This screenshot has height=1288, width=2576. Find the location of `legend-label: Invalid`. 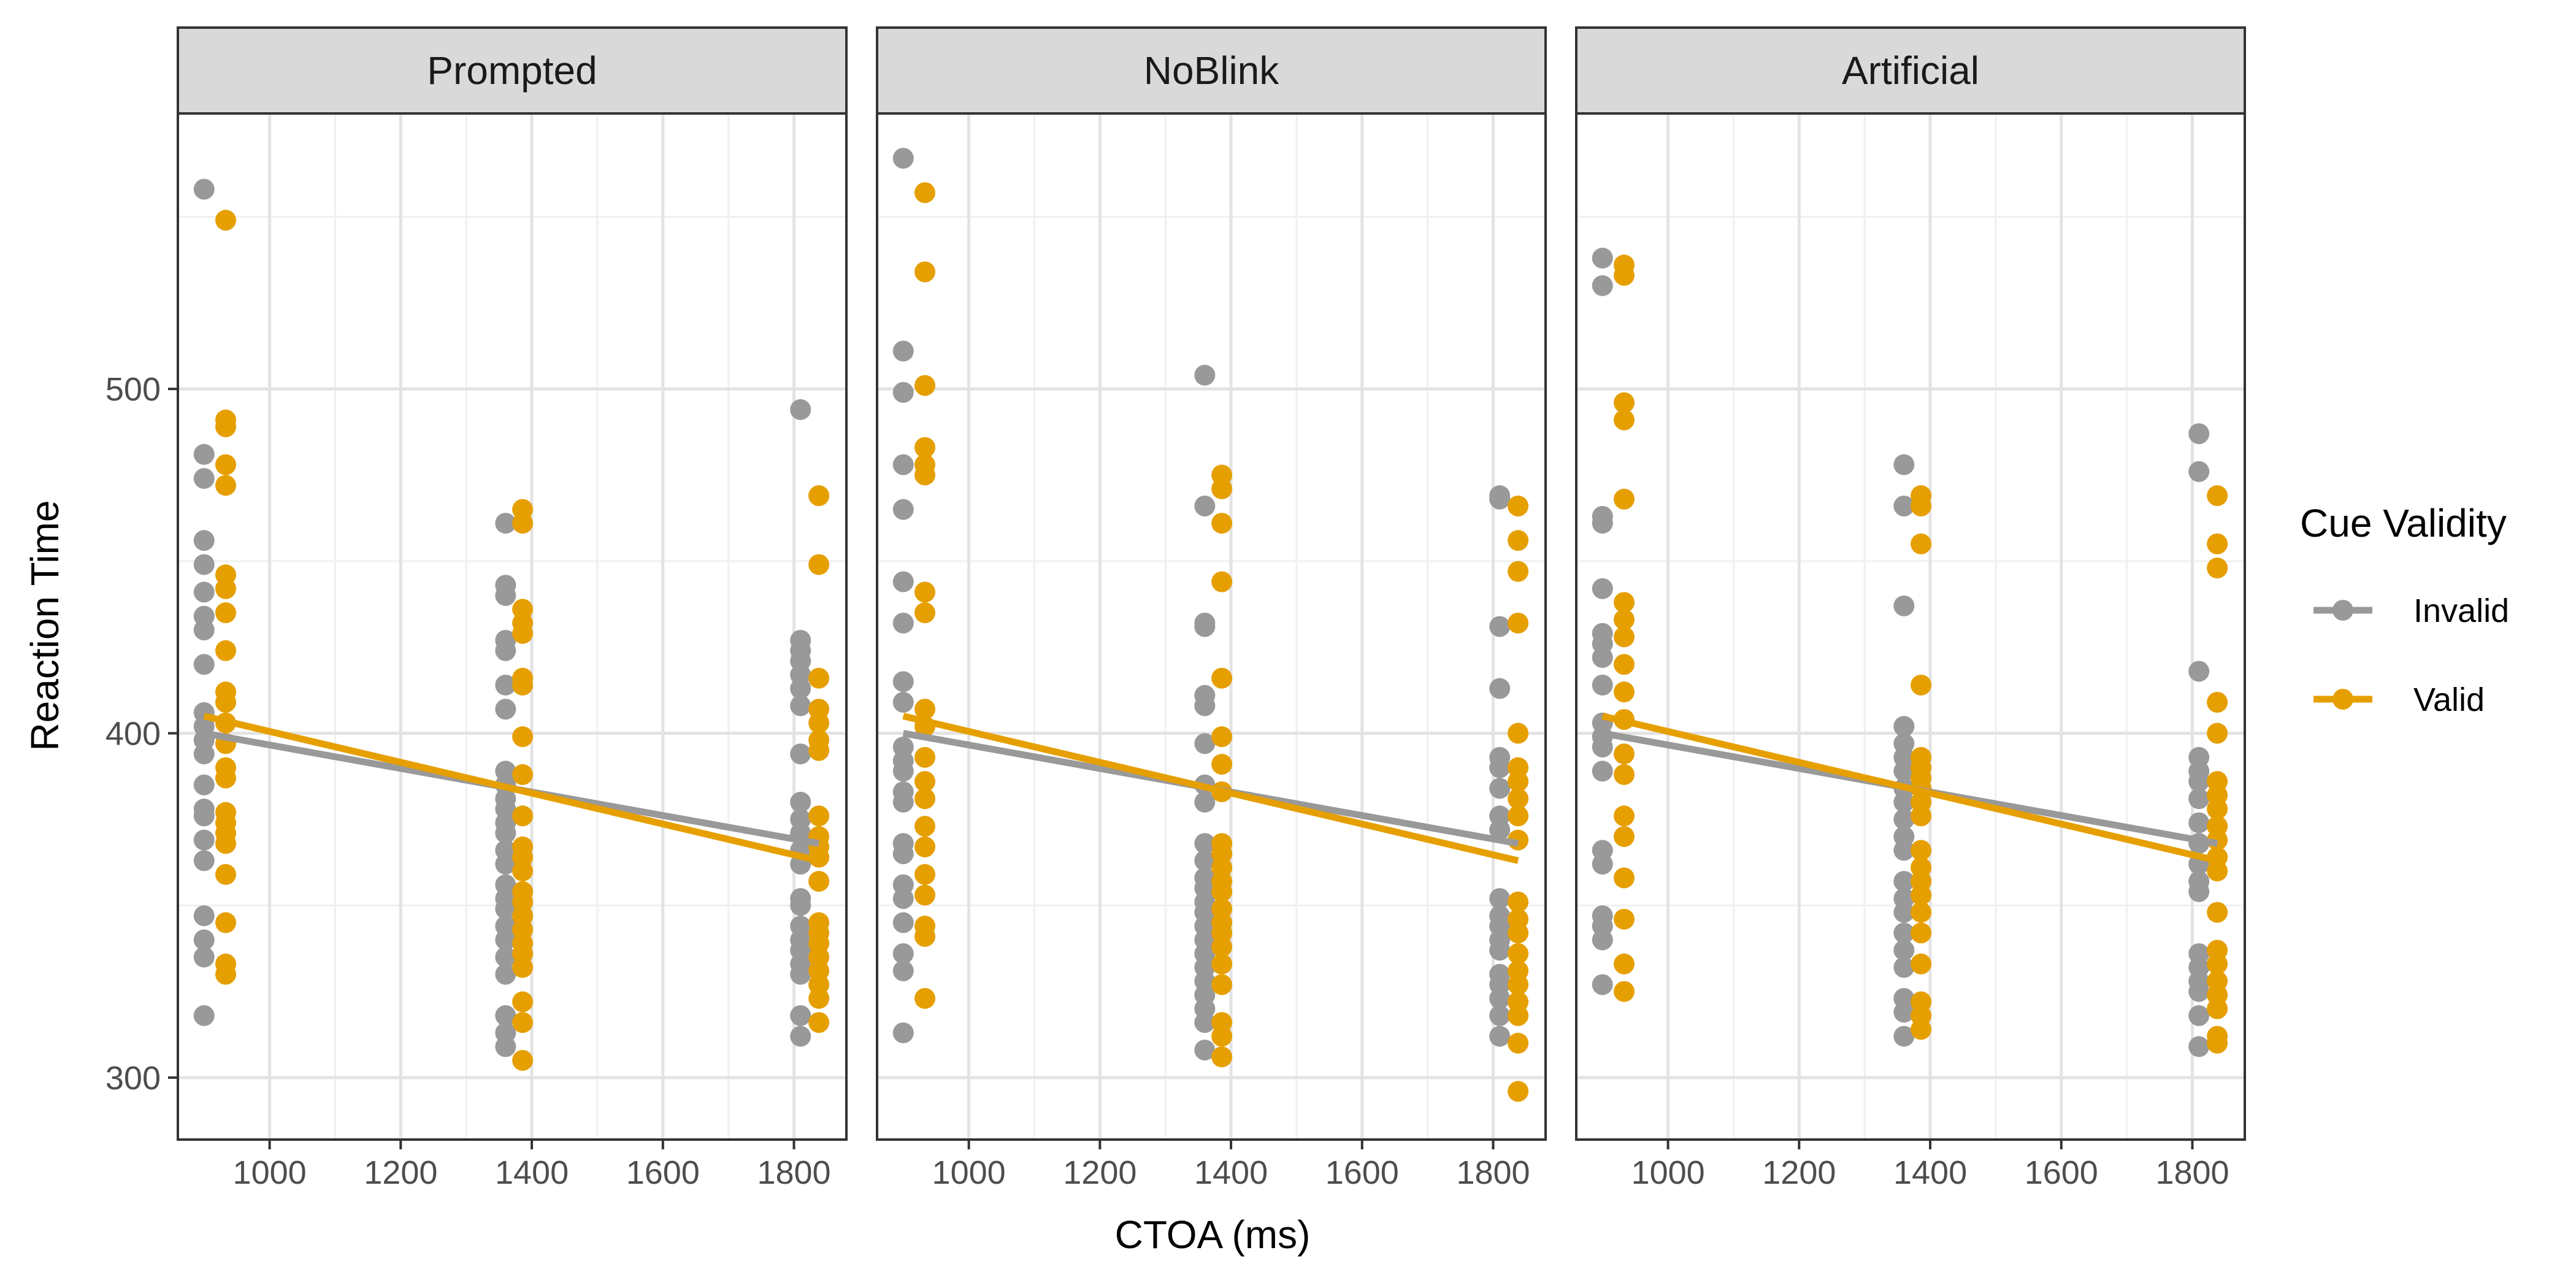

legend-label: Invalid is located at coordinates (2461, 610).